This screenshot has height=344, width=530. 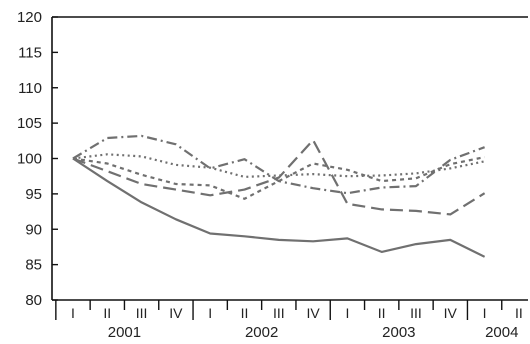 I want to click on y-tick-label: 105, so click(x=29, y=123).